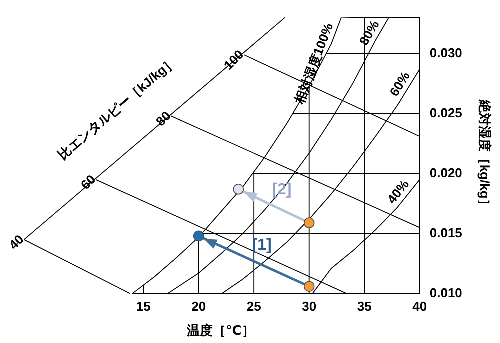 Image resolution: width=500 pixels, height=343 pixels. I want to click on x-tick-label: 15, so click(143, 306).